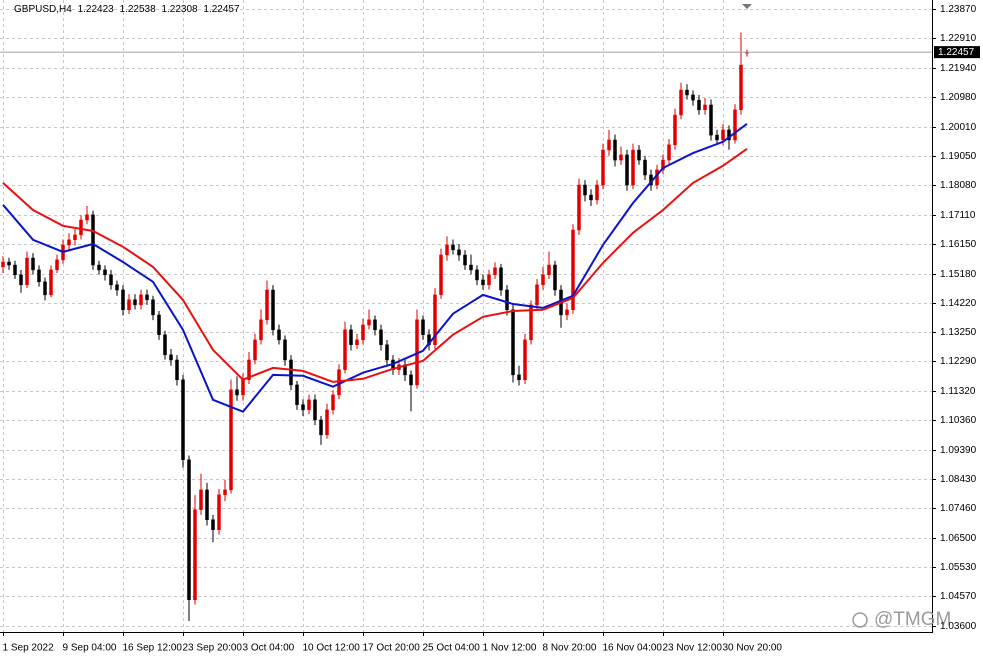 This screenshot has width=983, height=658. I want to click on x-tick-label: 3 Oct 04:00, so click(269, 648).